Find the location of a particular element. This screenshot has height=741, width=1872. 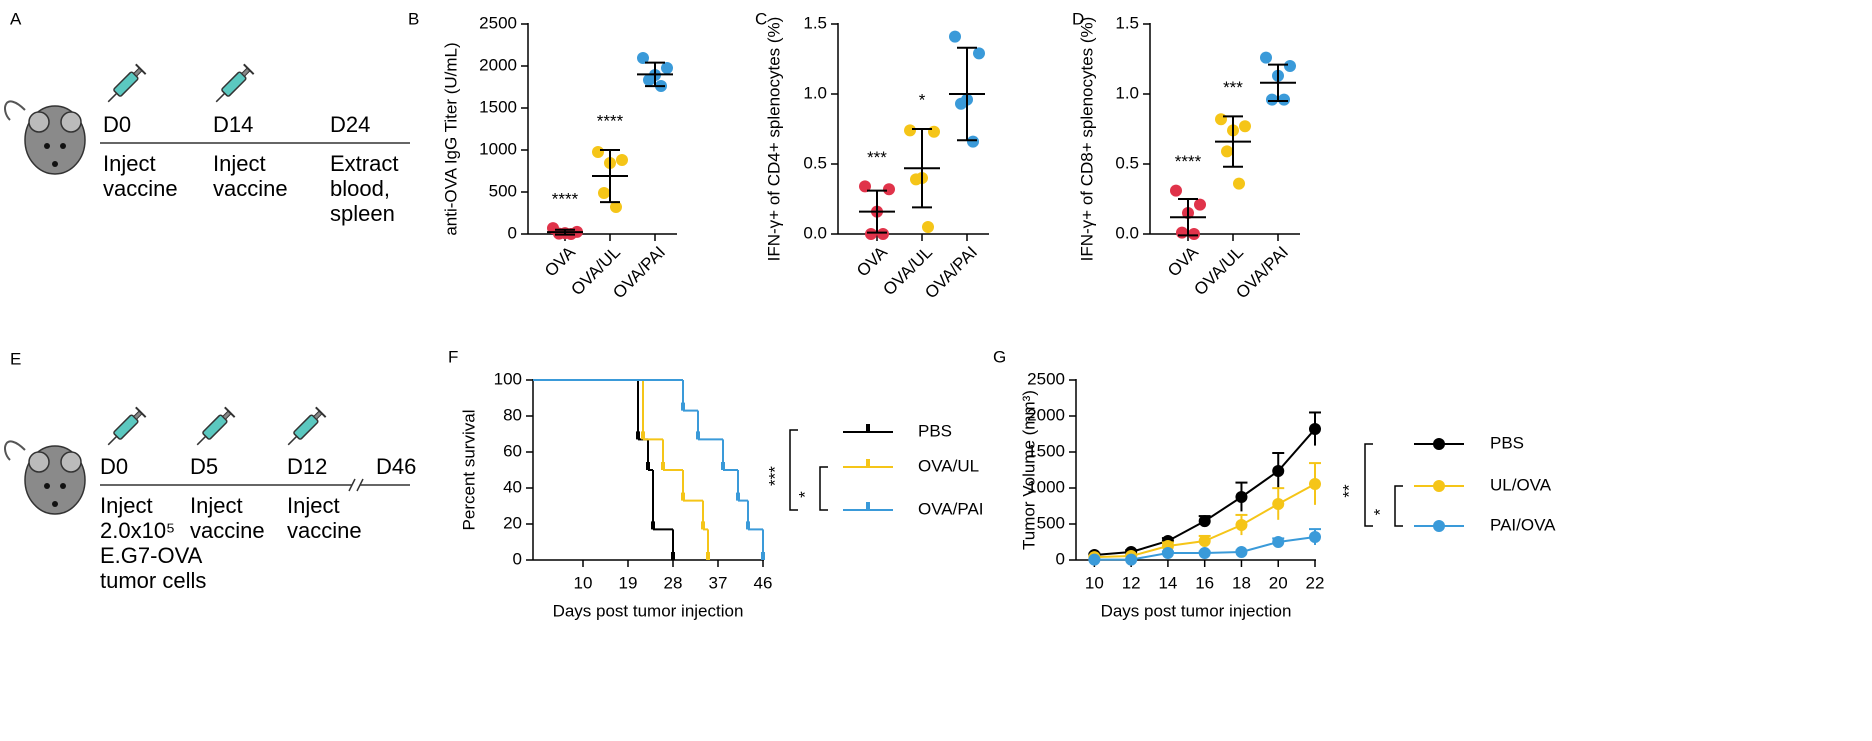

y-axis-title: Percent survival is located at coordinates (468, 470).